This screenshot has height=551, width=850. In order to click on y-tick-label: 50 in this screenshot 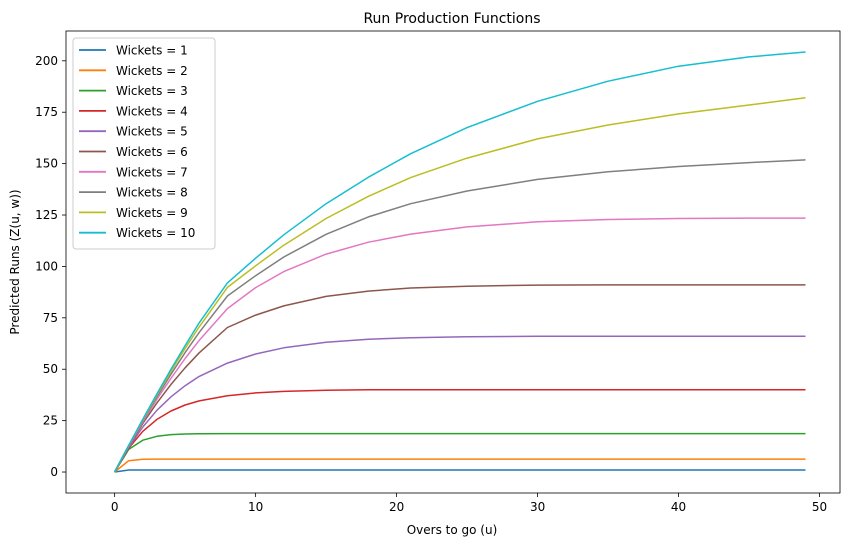, I will do `click(50, 369)`.